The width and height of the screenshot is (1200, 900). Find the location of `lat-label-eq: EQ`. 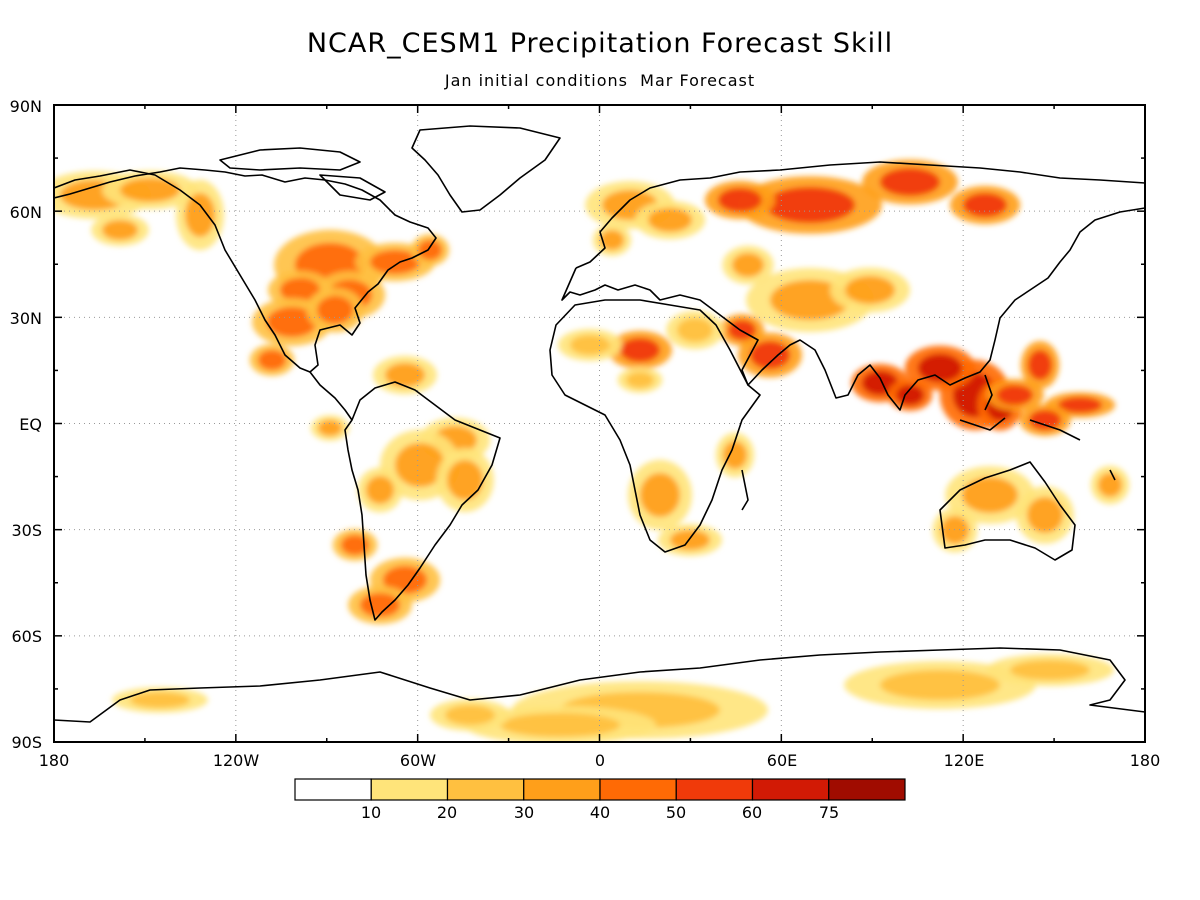

lat-label-eq: EQ is located at coordinates (30, 424).